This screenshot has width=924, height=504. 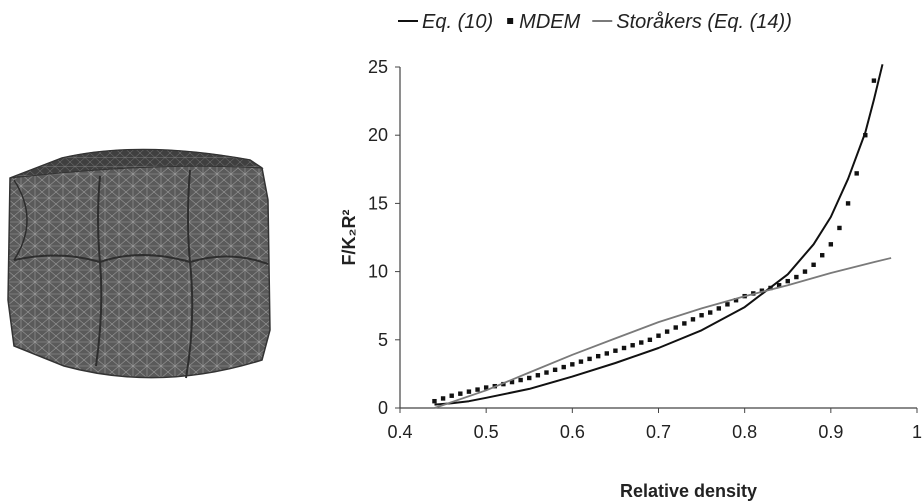 I want to click on x-tick-label: 0.7, so click(x=658, y=432).